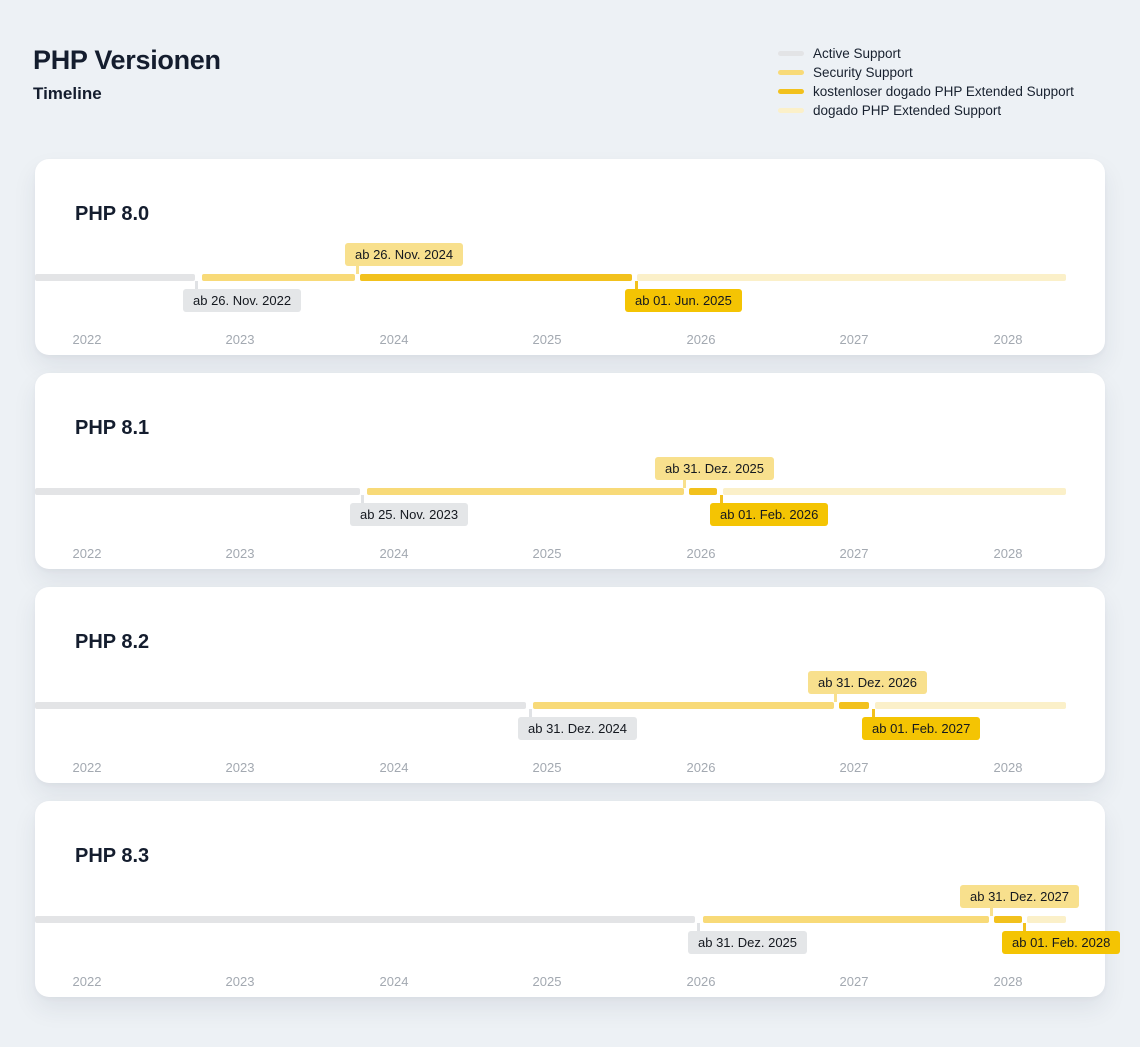 The width and height of the screenshot is (1140, 1047). Describe the element at coordinates (1020, 896) in the screenshot. I see `milestone-chip: ab 31. Dez. 2027` at that location.